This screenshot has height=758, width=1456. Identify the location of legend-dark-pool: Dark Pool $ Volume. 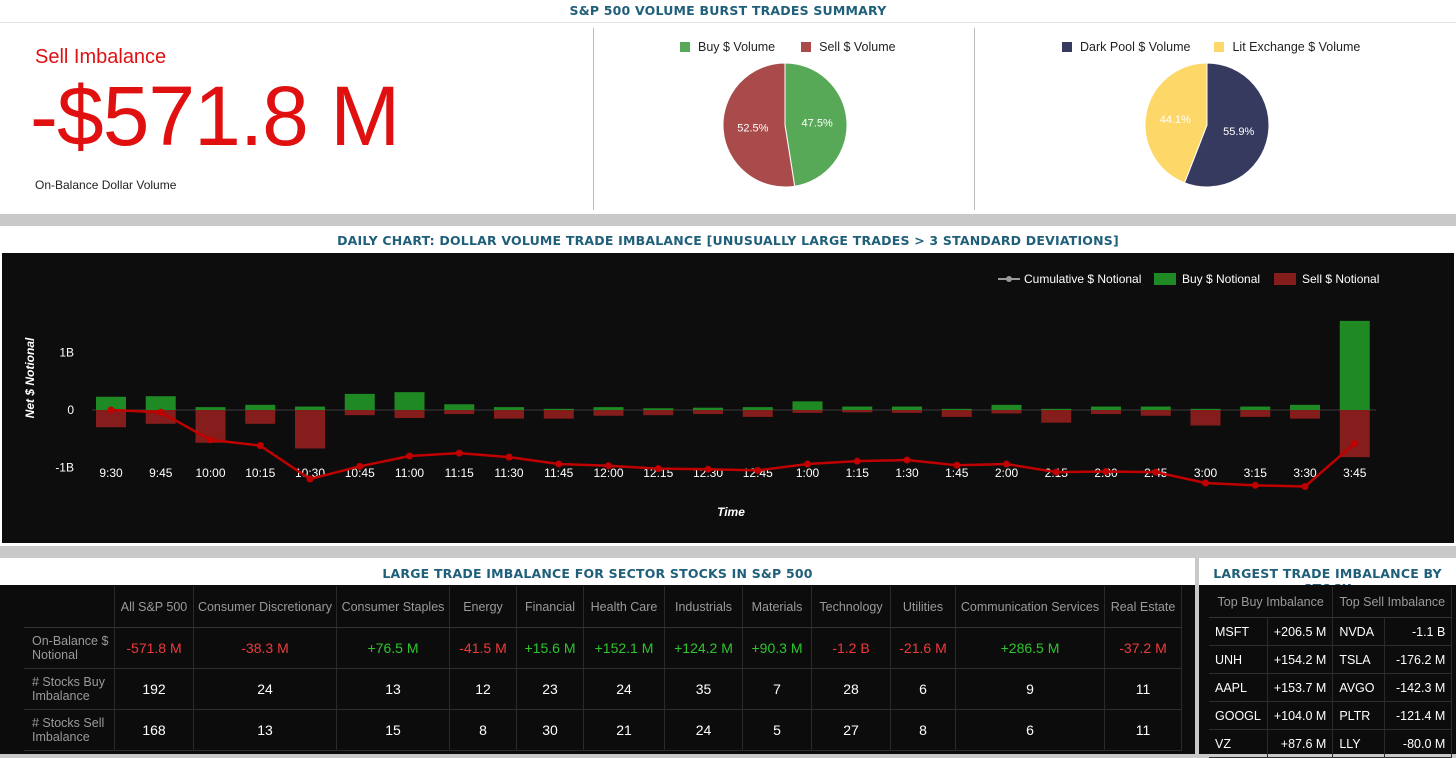
(1126, 47).